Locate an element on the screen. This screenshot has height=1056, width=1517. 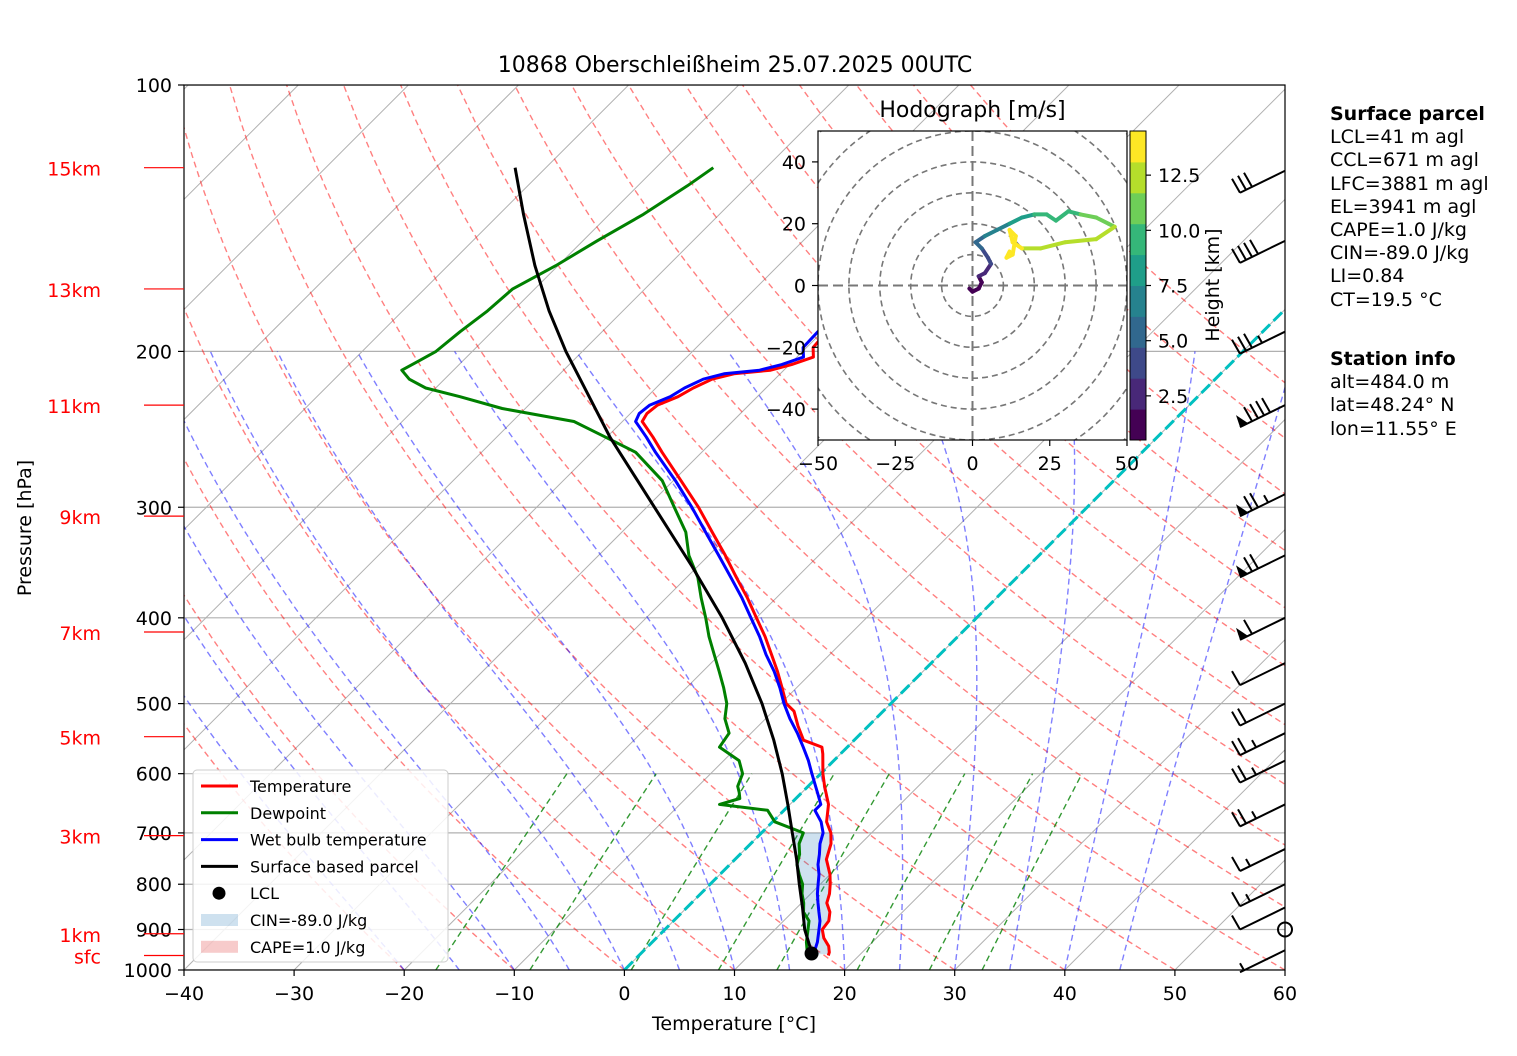
parcel-lcl: LCL=41 m agl is located at coordinates (1397, 137).